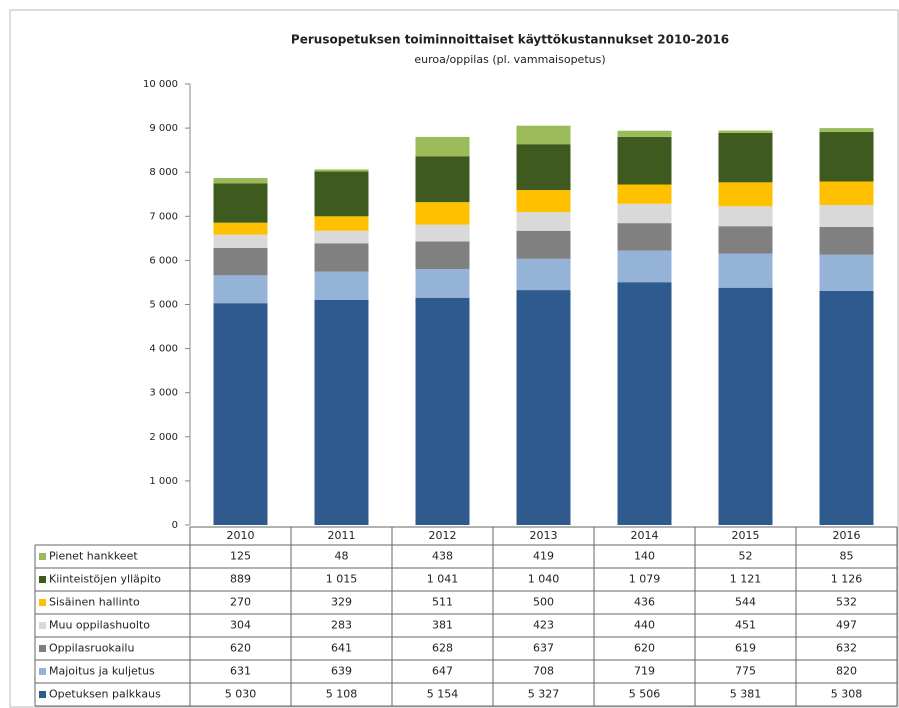 Image resolution: width=899 pixels, height=708 pixels. Describe the element at coordinates (745, 602) in the screenshot. I see `table-value: 544` at that location.